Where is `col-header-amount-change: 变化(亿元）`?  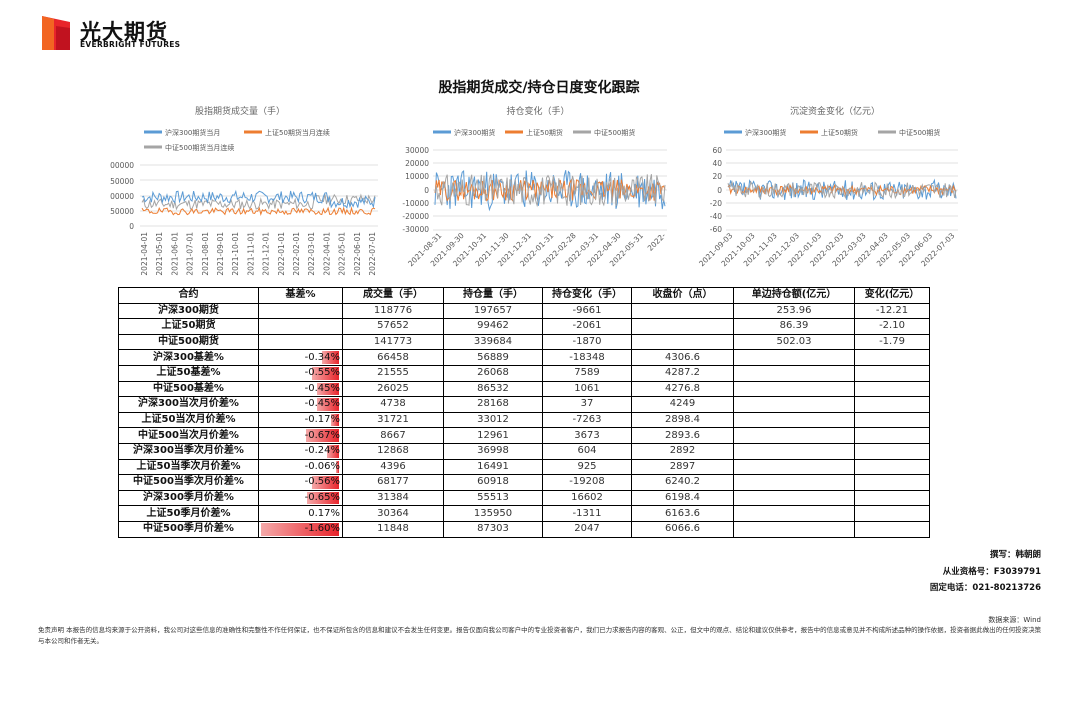
col-header-amount-change: 变化(亿元） is located at coordinates (892, 295).